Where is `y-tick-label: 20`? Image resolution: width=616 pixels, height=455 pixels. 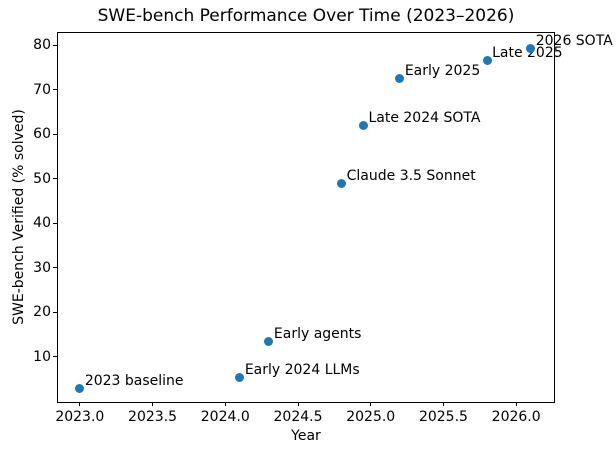
y-tick-label: 20 is located at coordinates (42, 312).